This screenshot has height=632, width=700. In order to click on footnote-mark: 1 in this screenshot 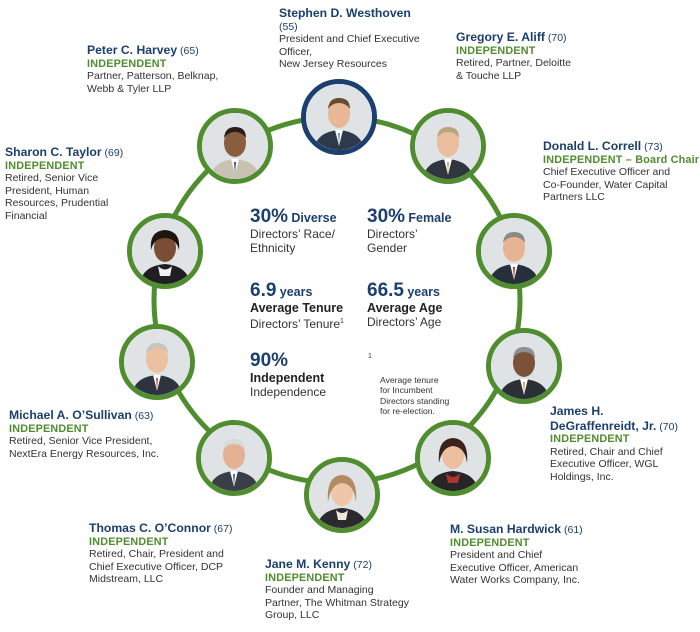, I will do `click(342, 321)`.